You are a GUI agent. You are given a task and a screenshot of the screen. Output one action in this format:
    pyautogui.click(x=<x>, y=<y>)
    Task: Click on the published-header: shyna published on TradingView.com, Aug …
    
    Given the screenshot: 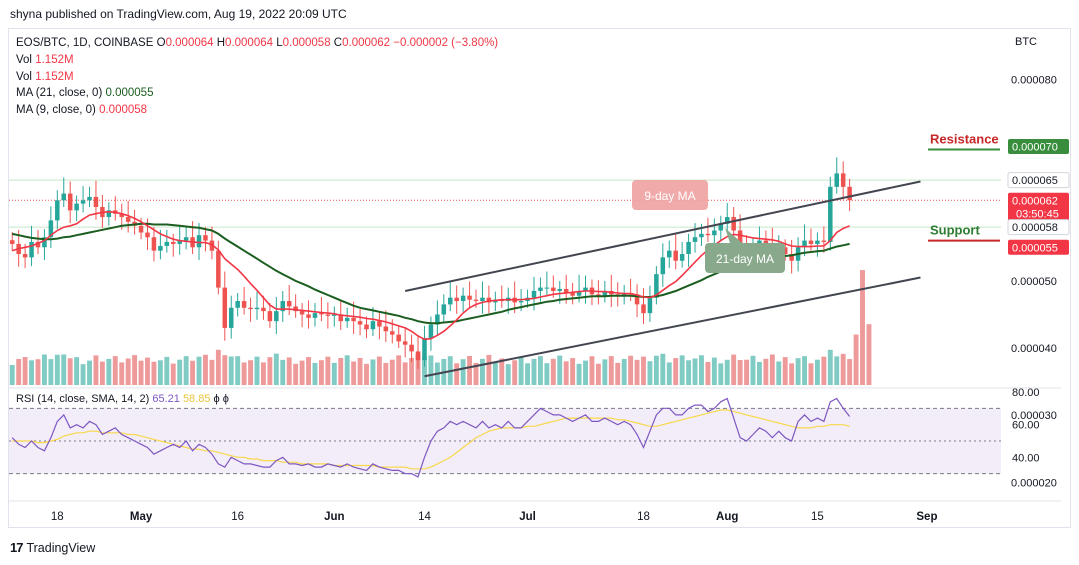 What is the action you would take?
    pyautogui.click(x=178, y=14)
    